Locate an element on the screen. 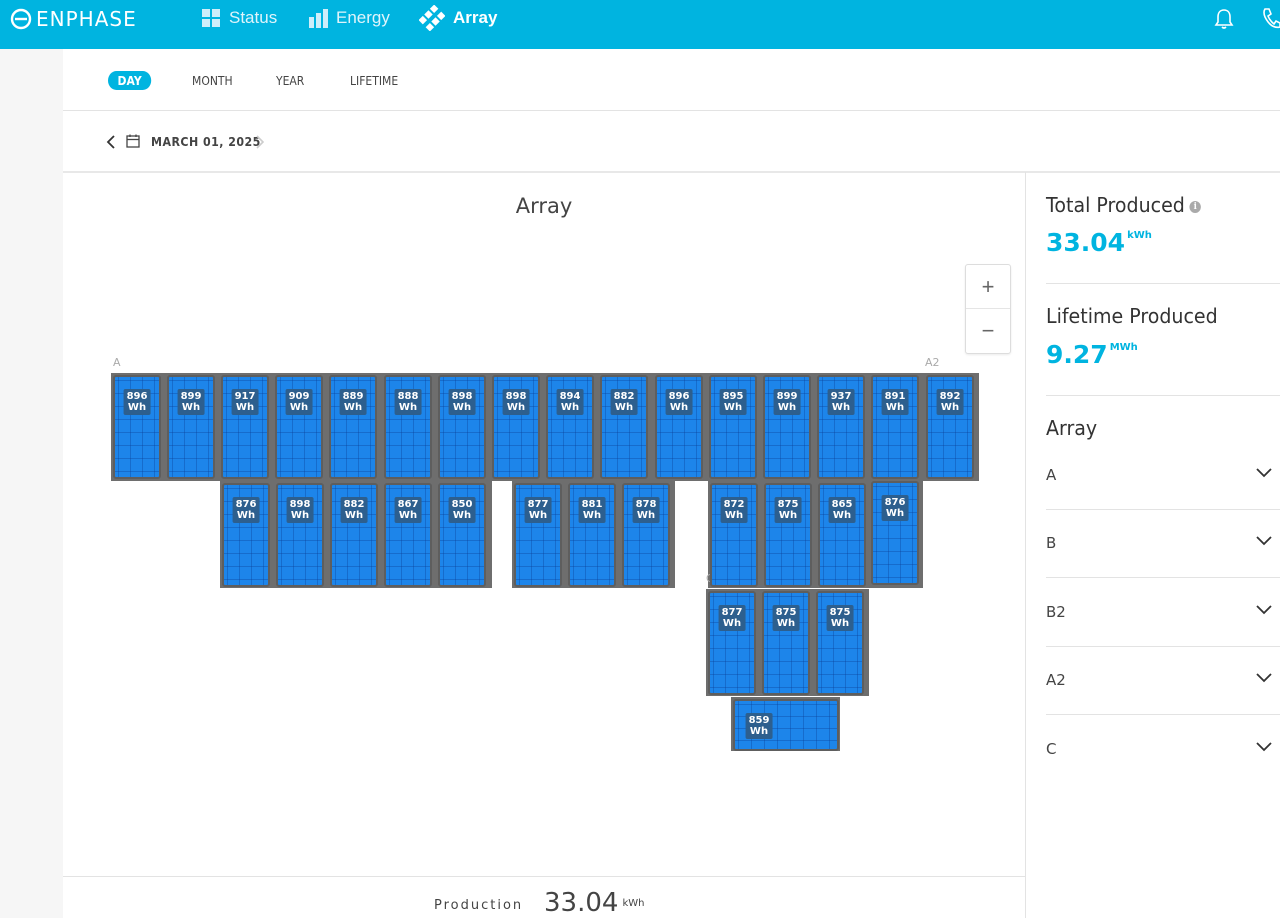 Image resolution: width=1280 pixels, height=918 pixels. accordion-label: A is located at coordinates (1051, 475).